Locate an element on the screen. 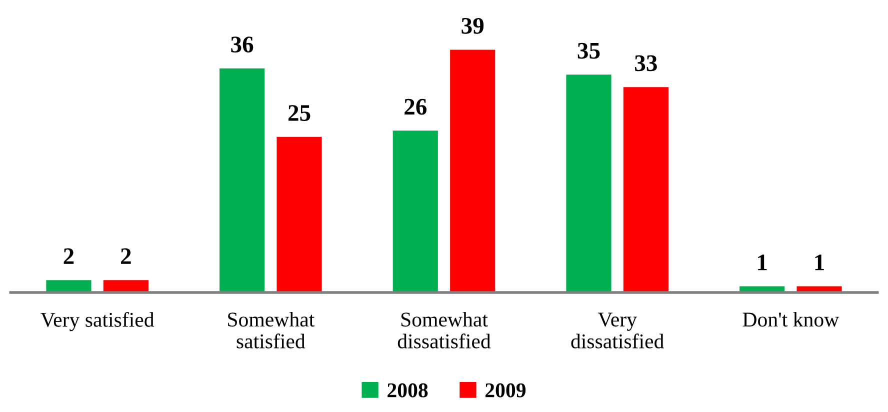 The image size is (888, 412). data-label: 26 is located at coordinates (415, 106).